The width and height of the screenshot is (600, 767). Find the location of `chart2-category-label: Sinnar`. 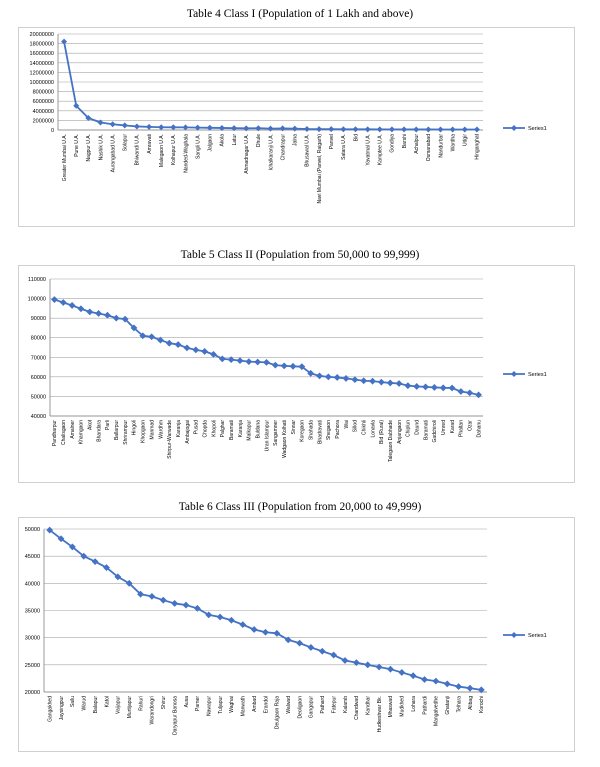

chart2-category-label: Sinnar is located at coordinates (294, 427).